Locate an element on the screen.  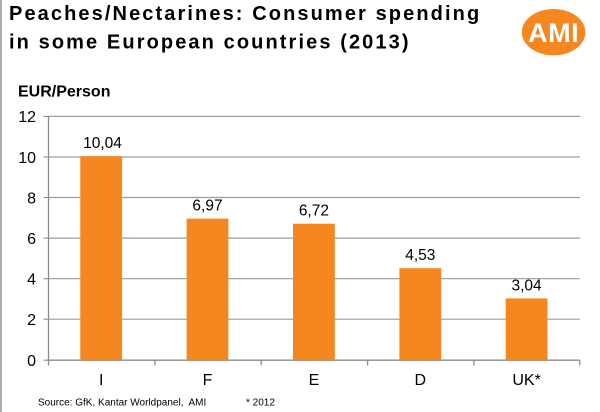
svg-text: 12 is located at coordinates (27, 117).